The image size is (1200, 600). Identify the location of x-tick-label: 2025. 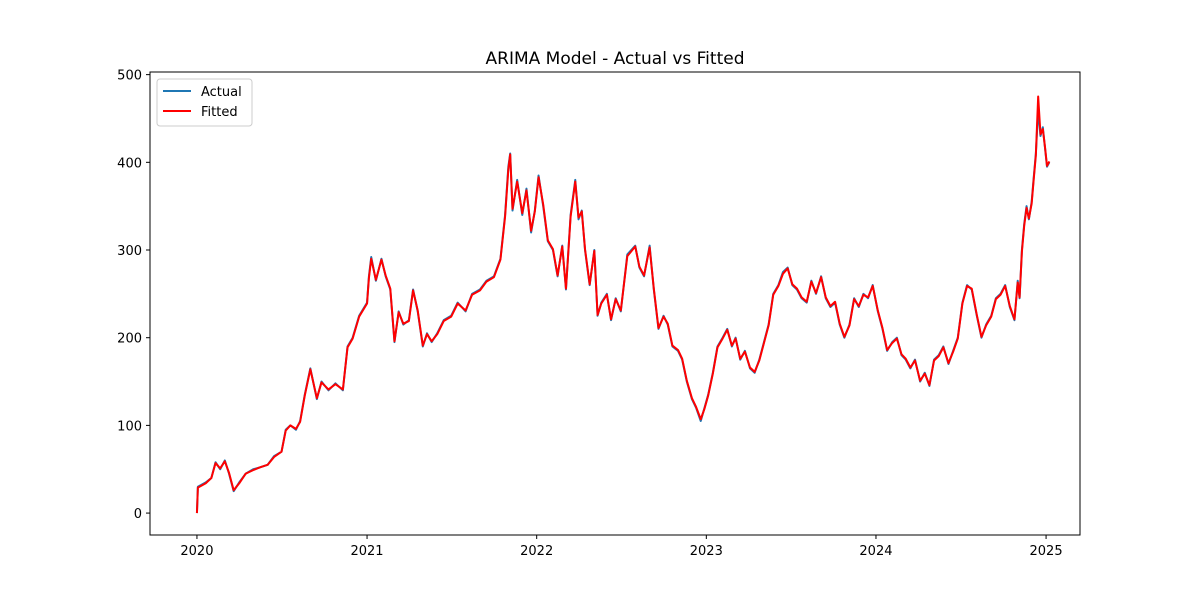
(1046, 551).